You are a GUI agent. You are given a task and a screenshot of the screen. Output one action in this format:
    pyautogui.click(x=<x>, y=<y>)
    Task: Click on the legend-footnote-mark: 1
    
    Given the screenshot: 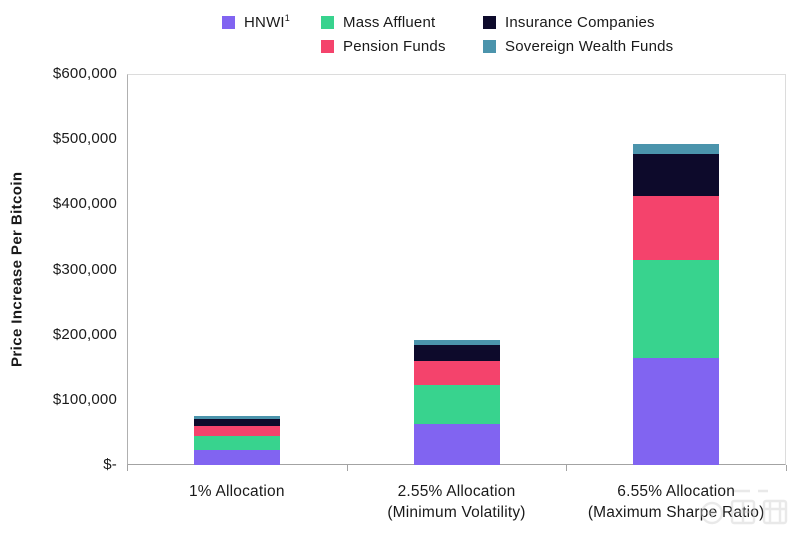 What is the action you would take?
    pyautogui.click(x=287, y=18)
    